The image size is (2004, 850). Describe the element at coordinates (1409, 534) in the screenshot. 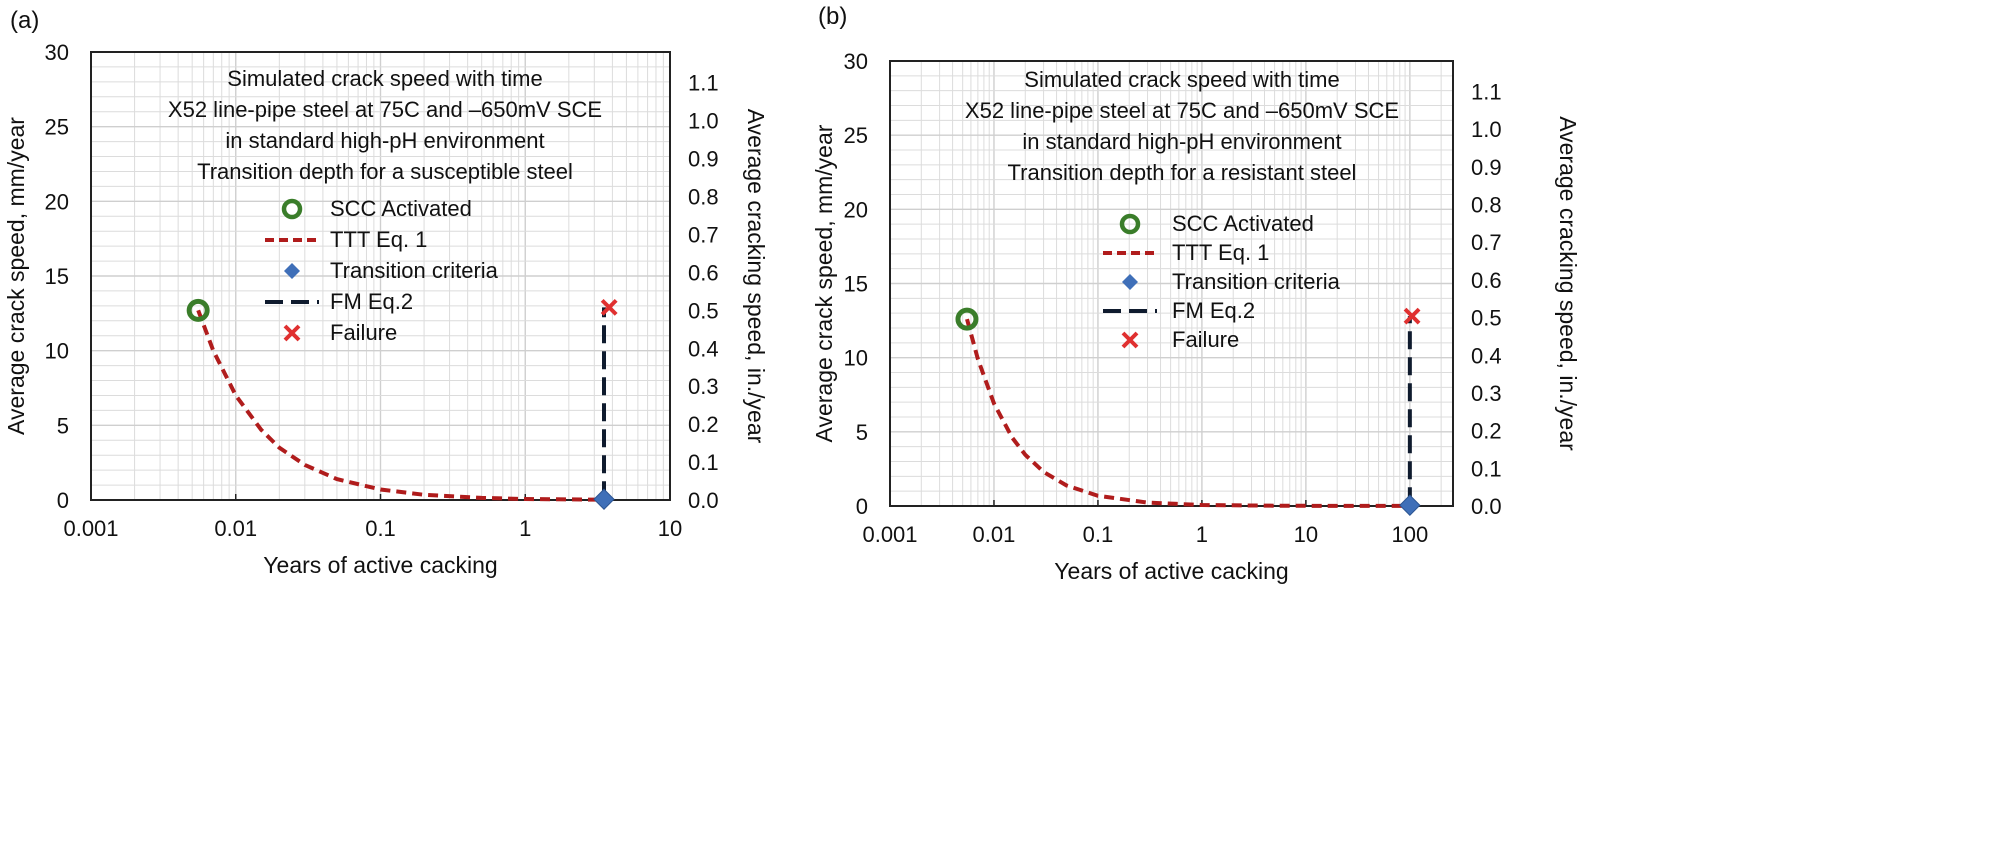

I see `x-tick-label: 100` at that location.